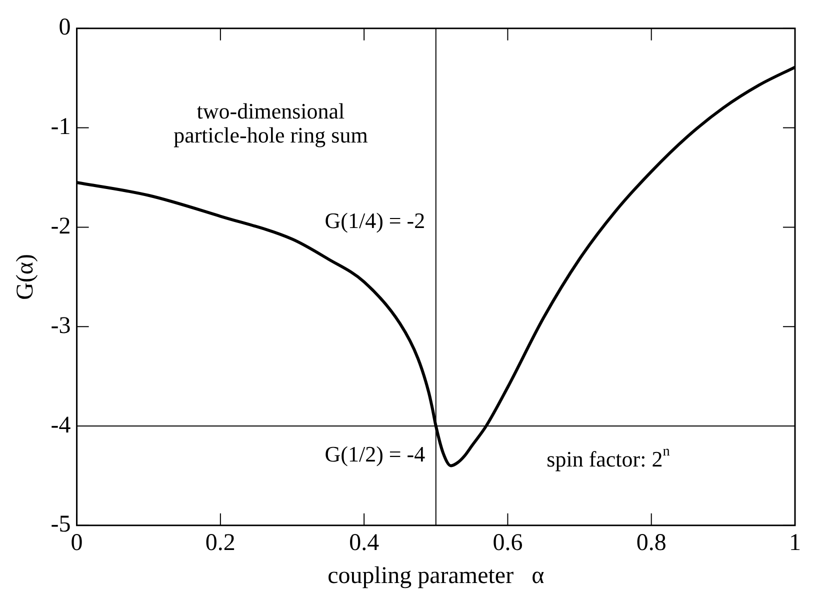  What do you see at coordinates (375, 221) in the screenshot?
I see `annotation: G(1/4) = -2` at bounding box center [375, 221].